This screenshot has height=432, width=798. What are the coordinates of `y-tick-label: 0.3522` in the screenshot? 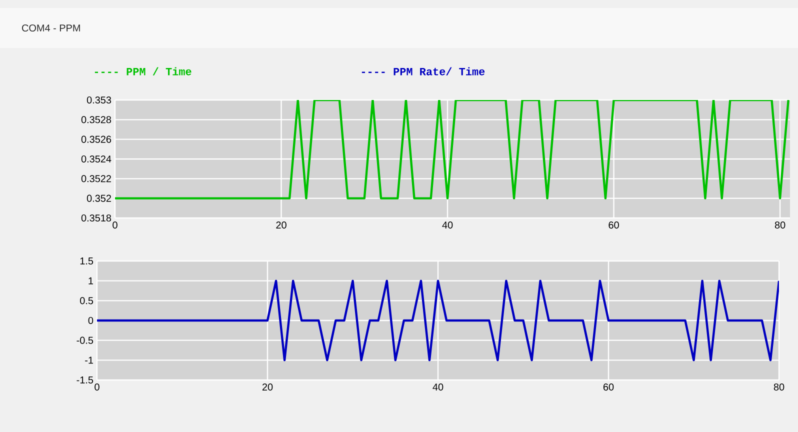 It's located at (96, 178).